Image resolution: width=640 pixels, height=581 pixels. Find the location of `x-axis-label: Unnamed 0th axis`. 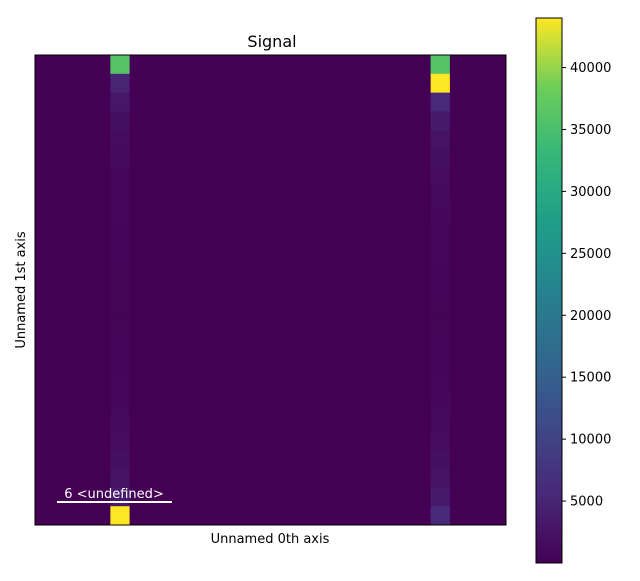

x-axis-label: Unnamed 0th axis is located at coordinates (270, 539).